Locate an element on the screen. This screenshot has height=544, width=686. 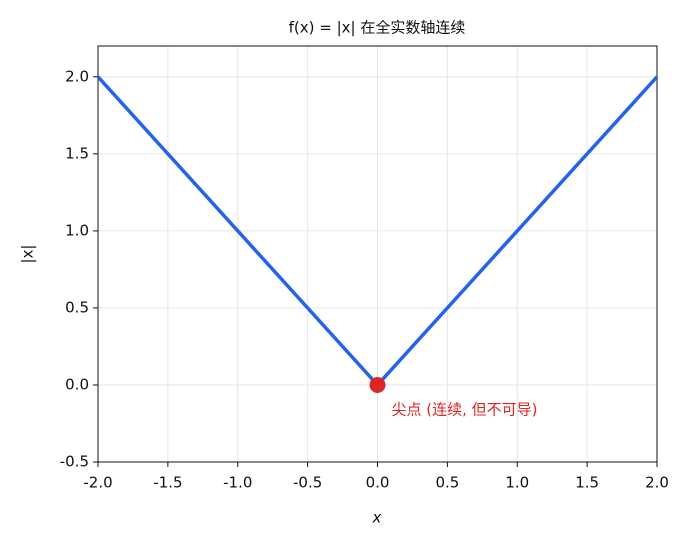
y-tick-label: 0.5 is located at coordinates (77, 307).